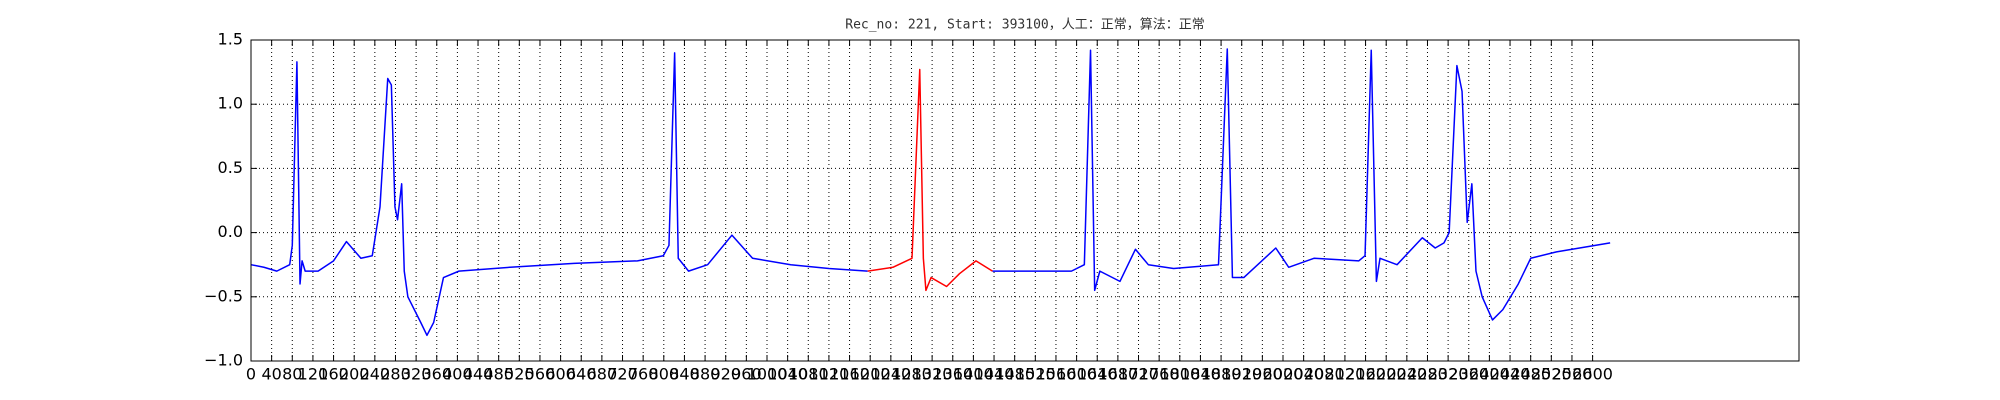 Image resolution: width=2000 pixels, height=400 pixels. Describe the element at coordinates (952, 374) in the screenshot. I see `x-tick-label: 1360` at that location.